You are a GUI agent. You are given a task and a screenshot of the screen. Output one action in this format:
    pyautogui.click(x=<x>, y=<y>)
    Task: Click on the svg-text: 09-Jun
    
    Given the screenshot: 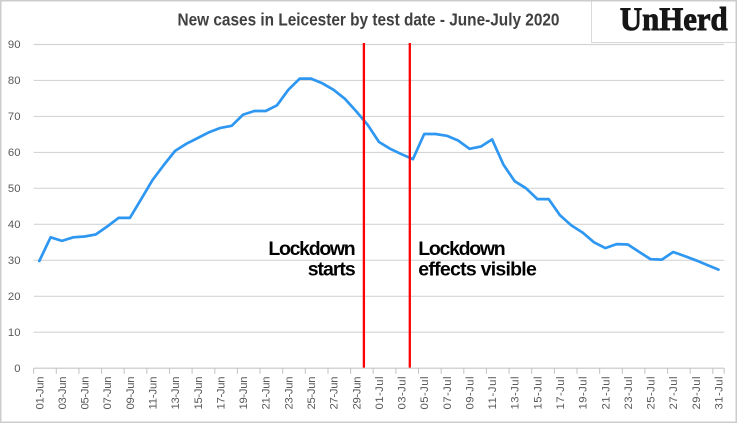 What is the action you would take?
    pyautogui.click(x=131, y=393)
    